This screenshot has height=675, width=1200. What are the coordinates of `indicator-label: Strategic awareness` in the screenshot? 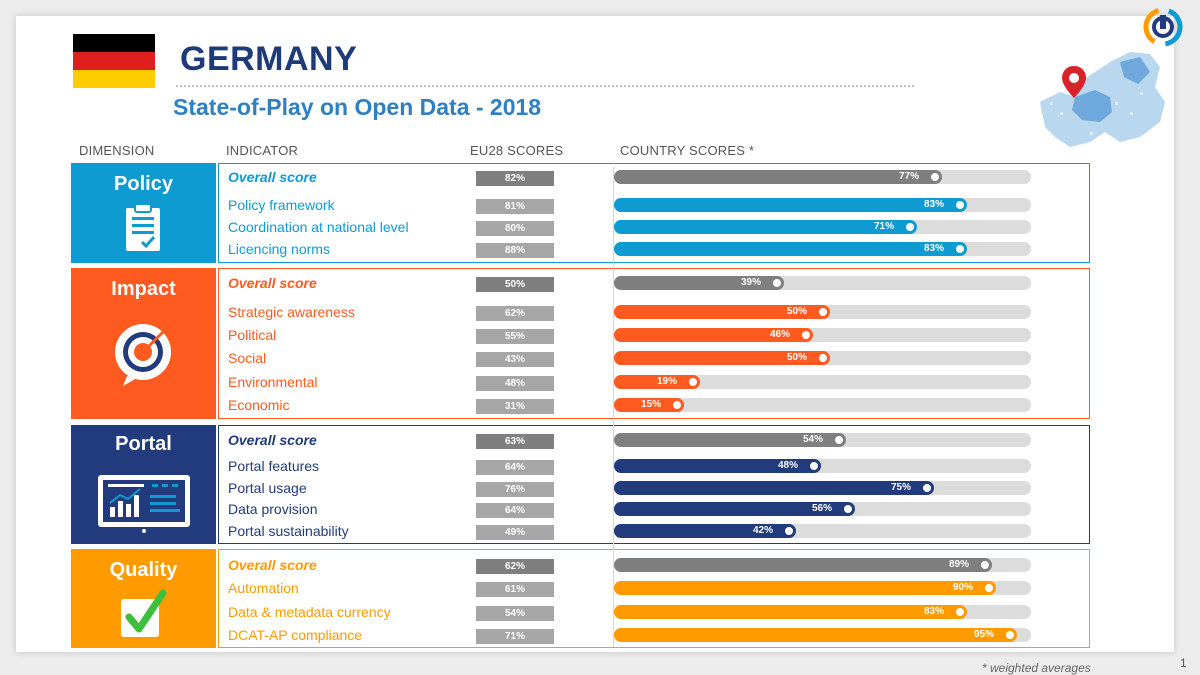 It's located at (291, 312).